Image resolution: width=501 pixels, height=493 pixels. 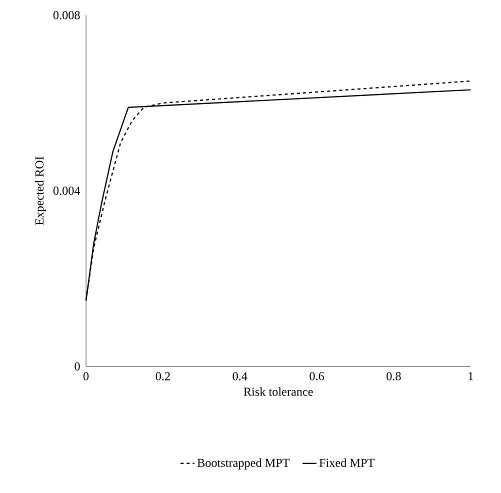 I want to click on x-tick-label: 0.4, so click(x=240, y=376).